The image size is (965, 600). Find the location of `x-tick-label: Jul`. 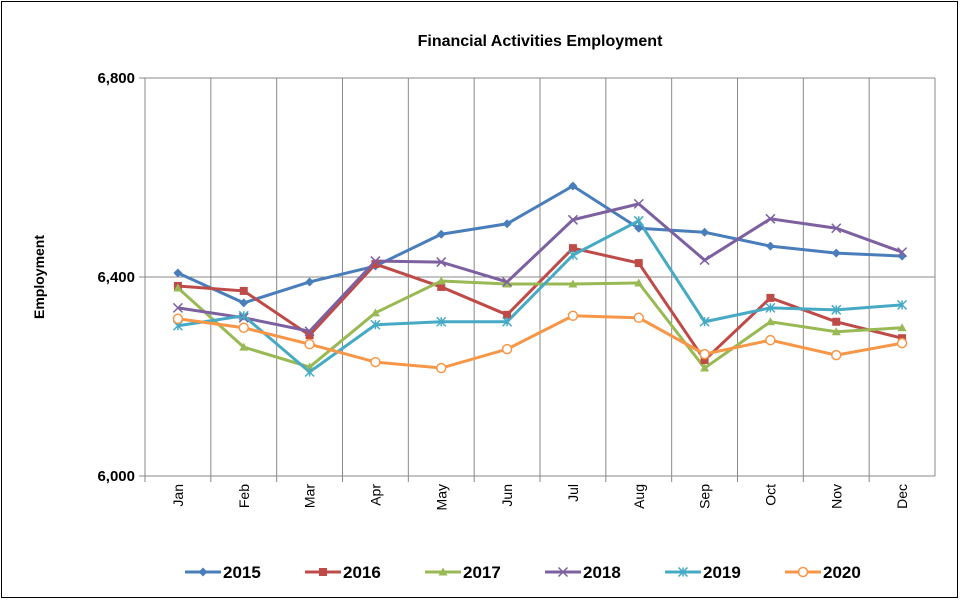

x-tick-label: Jul is located at coordinates (573, 493).